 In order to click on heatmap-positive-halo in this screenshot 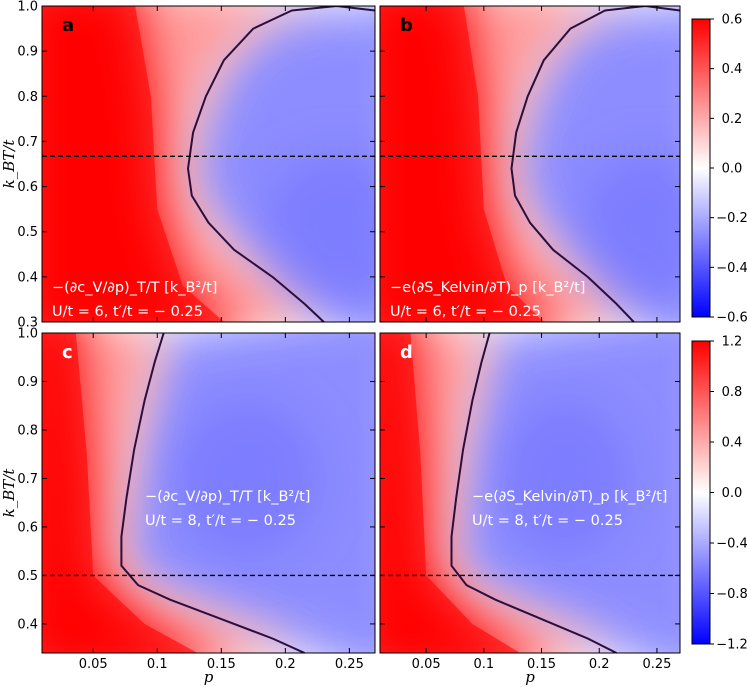, I will do `click(498, 493)`.